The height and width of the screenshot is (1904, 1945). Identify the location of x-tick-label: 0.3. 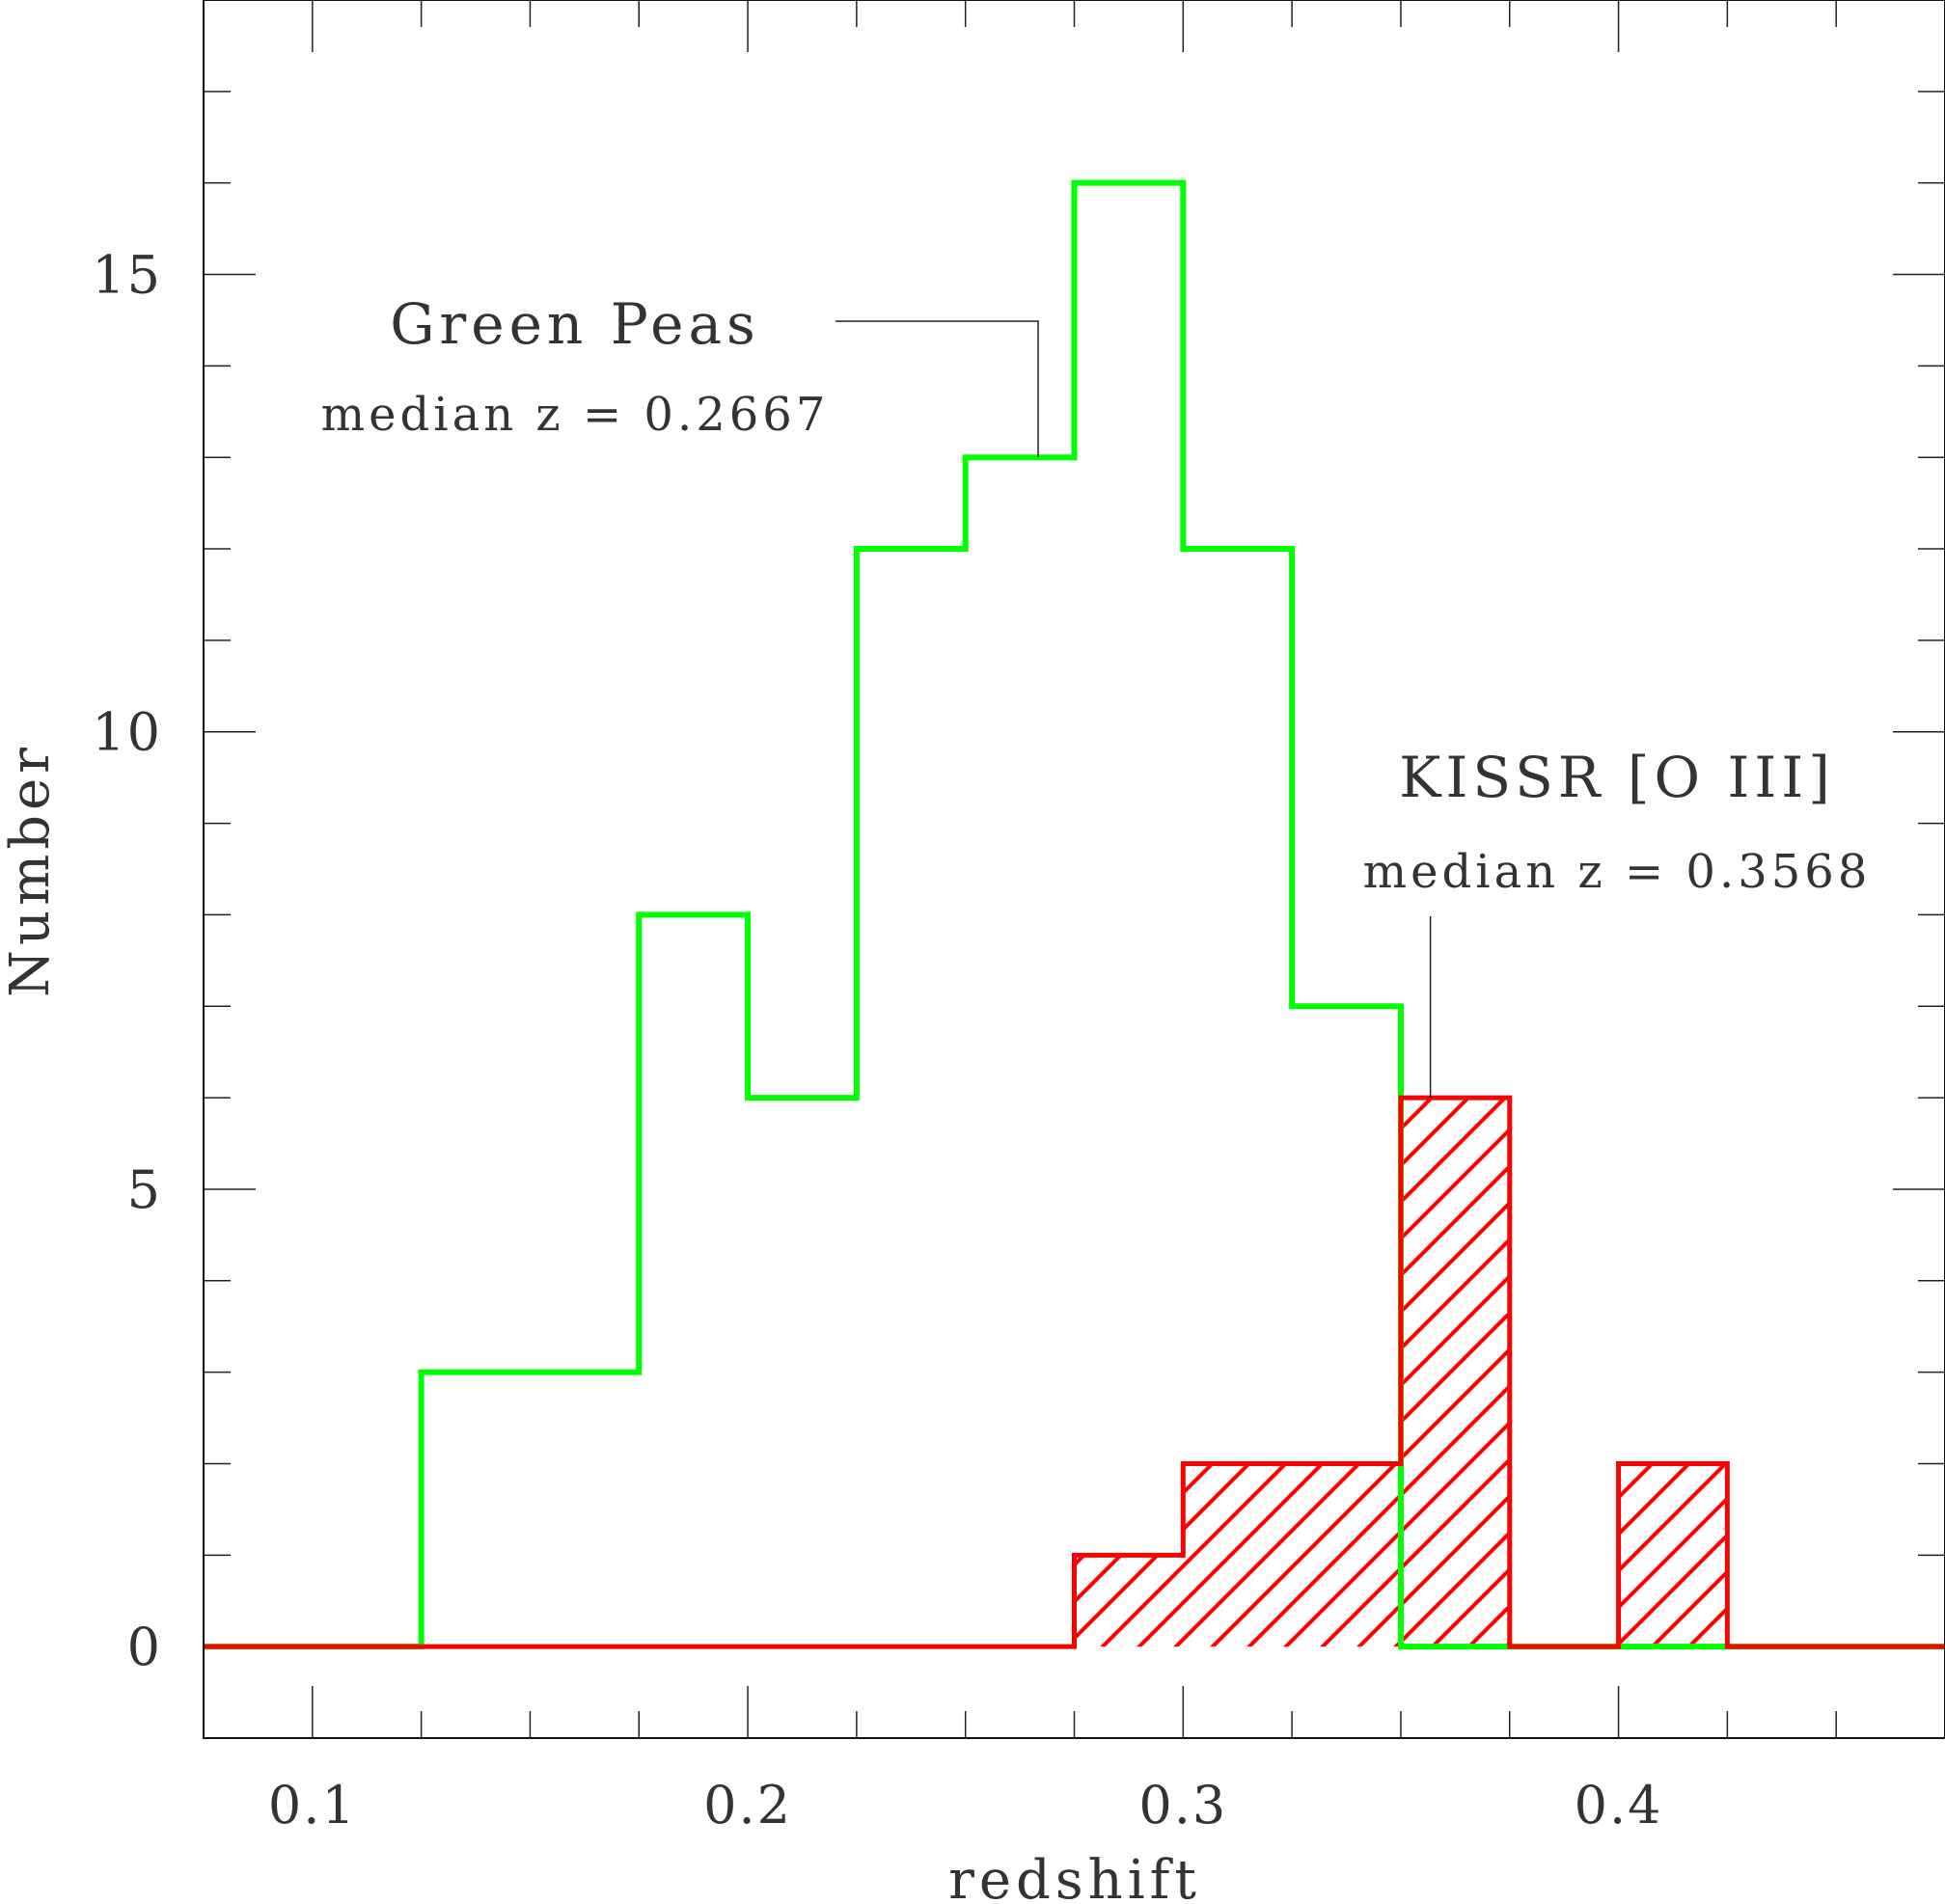
(1182, 1805).